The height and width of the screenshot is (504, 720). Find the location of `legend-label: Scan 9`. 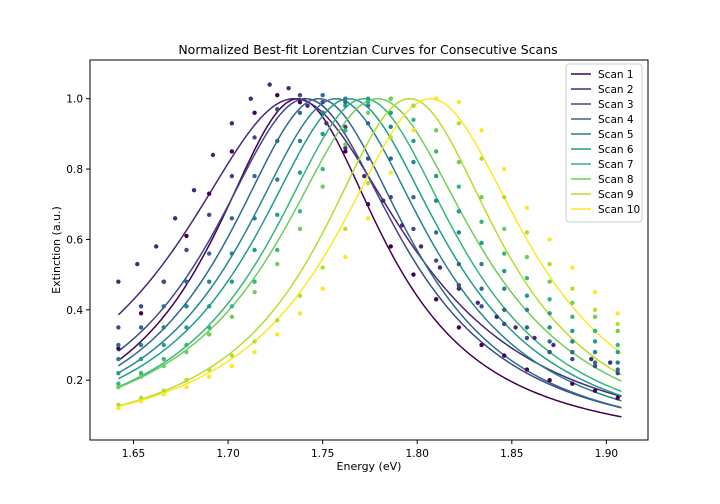

legend-label: Scan 9 is located at coordinates (616, 195).